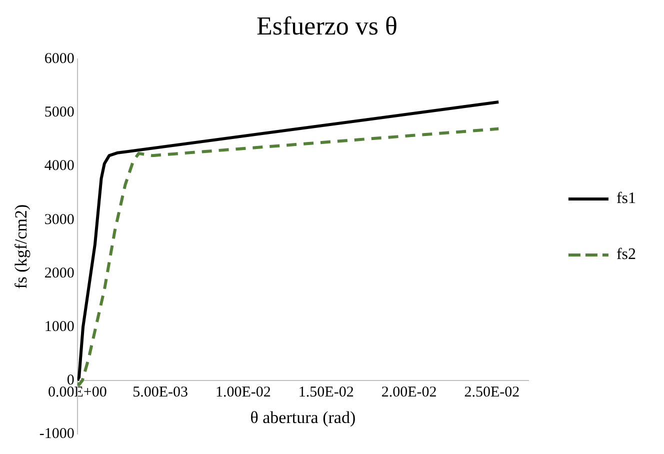 This screenshot has height=454, width=664. I want to click on legend-label: fs1, so click(626, 199).